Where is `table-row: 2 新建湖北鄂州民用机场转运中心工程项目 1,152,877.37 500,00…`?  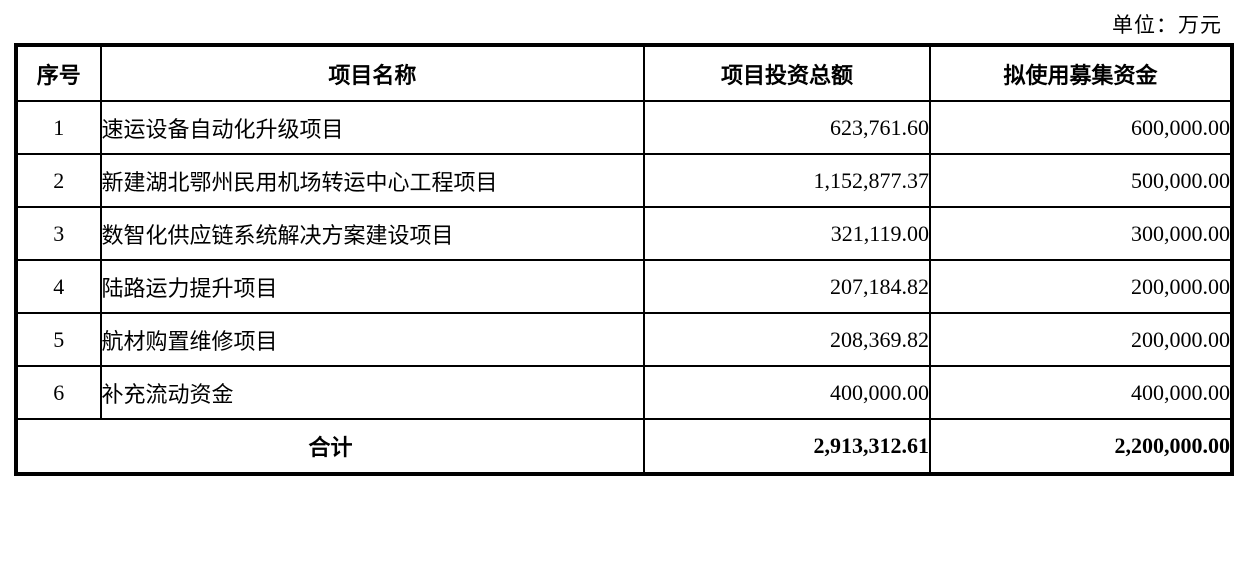 table-row: 2 新建湖北鄂州民用机场转运中心工程项目 1,152,877.37 500,00… is located at coordinates (624, 180).